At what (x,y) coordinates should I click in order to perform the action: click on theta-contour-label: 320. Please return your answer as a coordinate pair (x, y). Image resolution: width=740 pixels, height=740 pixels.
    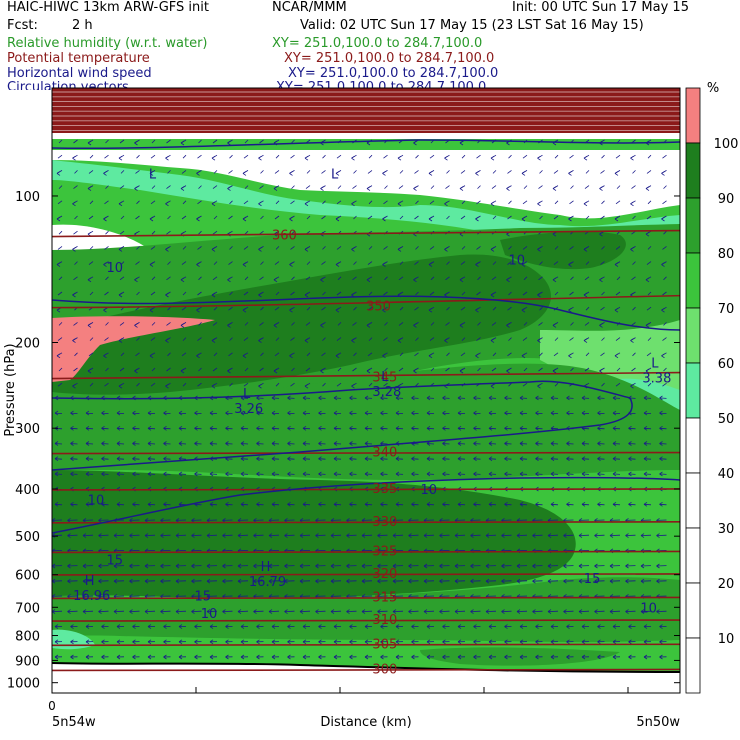
    Looking at the image, I should click on (384, 574).